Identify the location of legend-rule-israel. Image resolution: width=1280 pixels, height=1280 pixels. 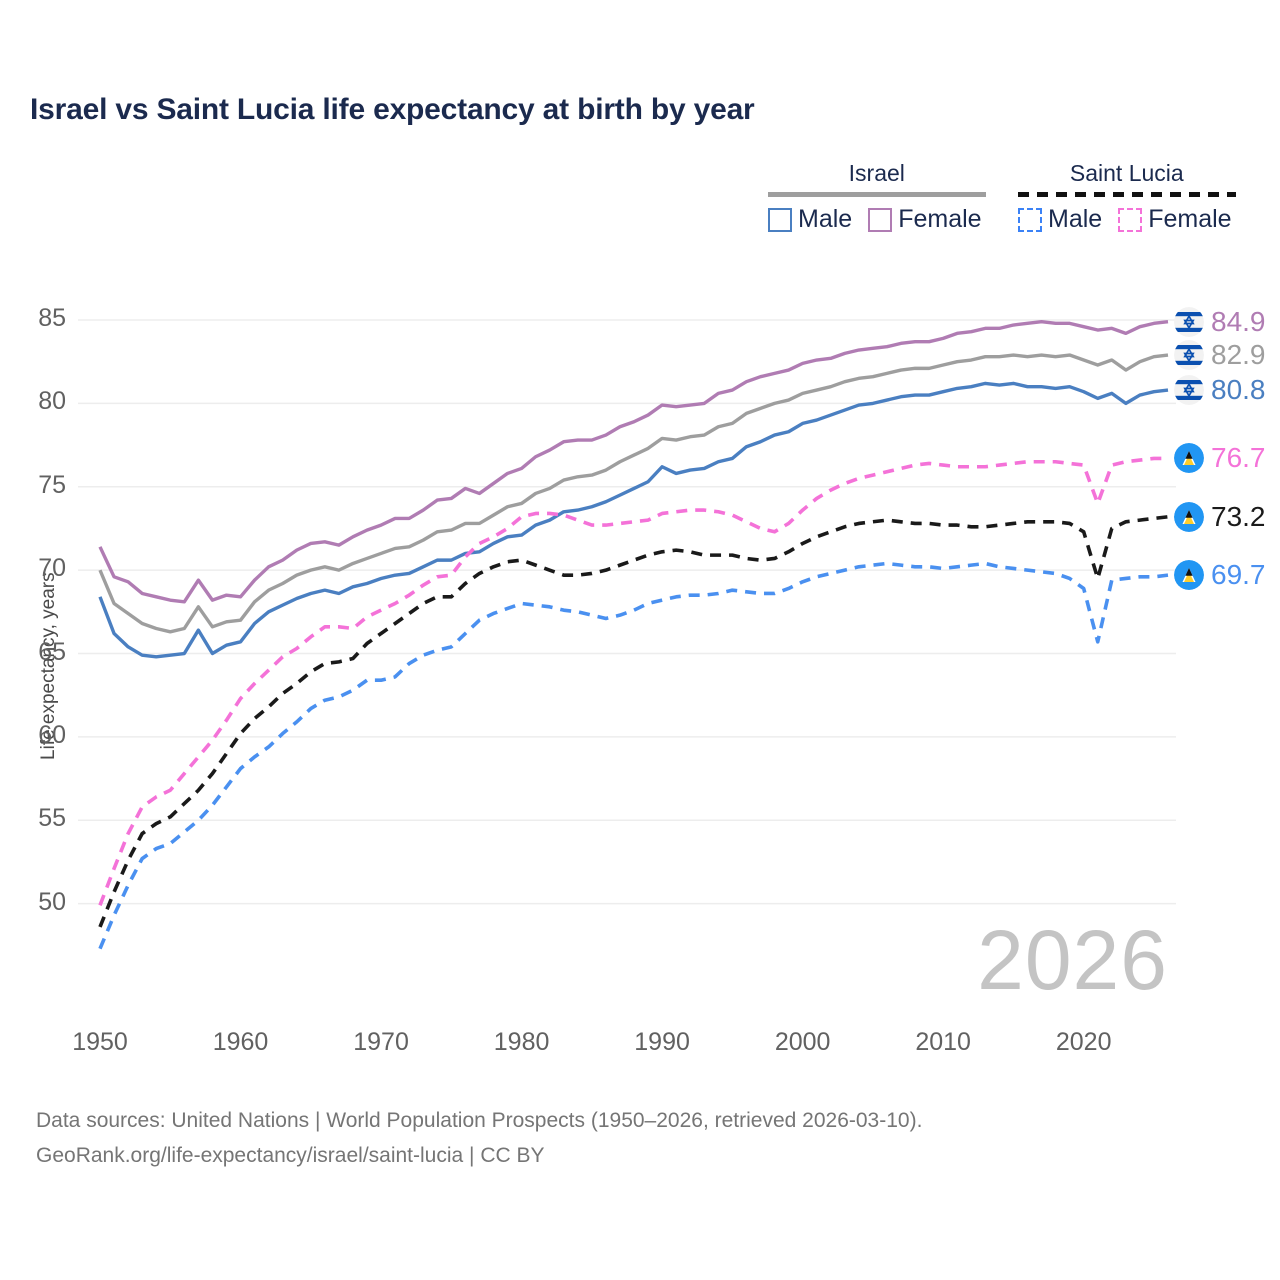
(877, 194).